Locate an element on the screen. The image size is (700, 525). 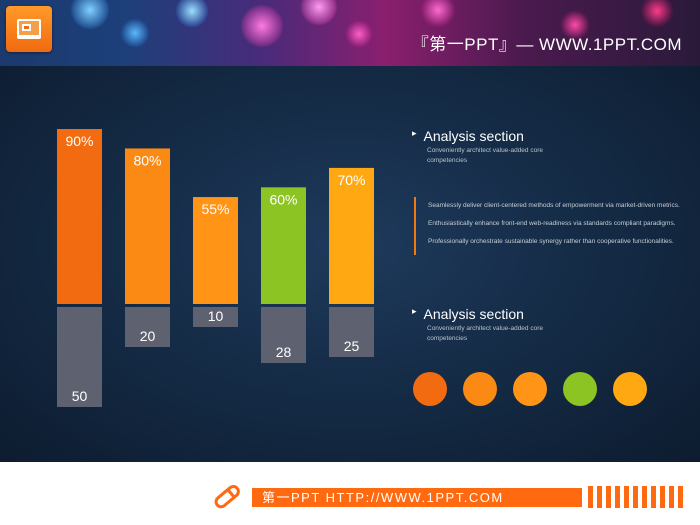
footer-bar: 第一PPT HTTP://WWW.1PPT.COM is located at coordinates (417, 497).